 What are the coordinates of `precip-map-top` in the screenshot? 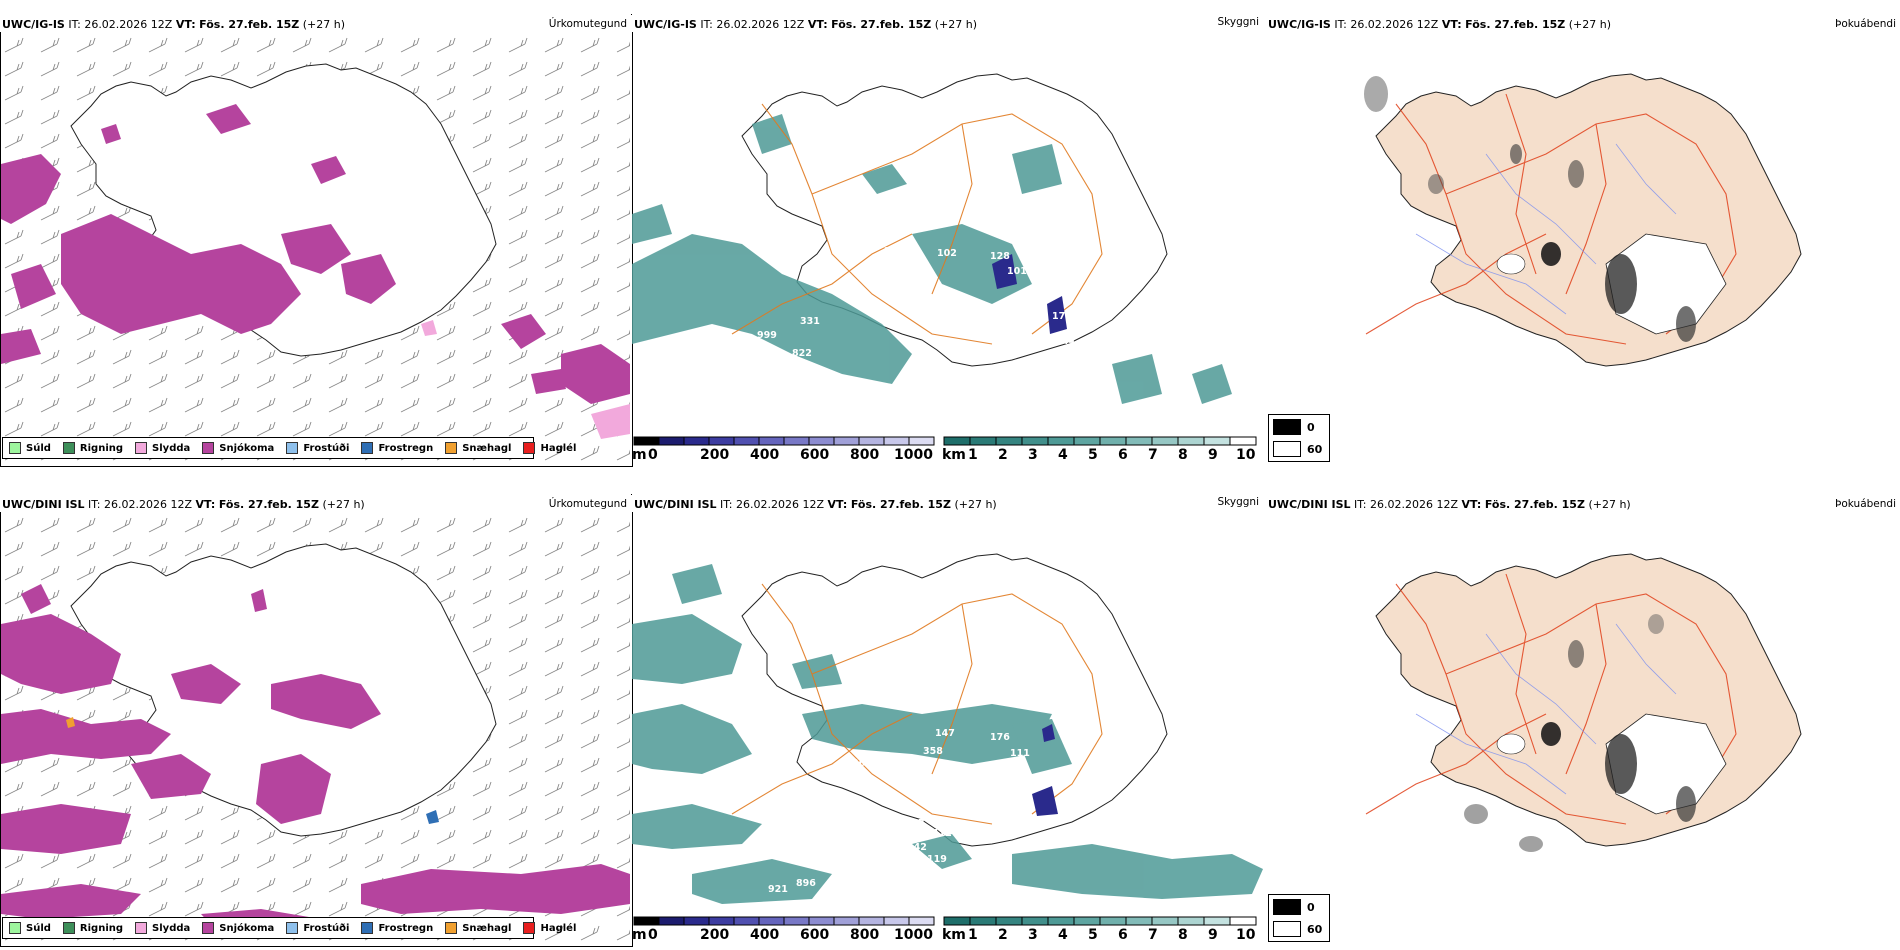 It's located at (315, 249).